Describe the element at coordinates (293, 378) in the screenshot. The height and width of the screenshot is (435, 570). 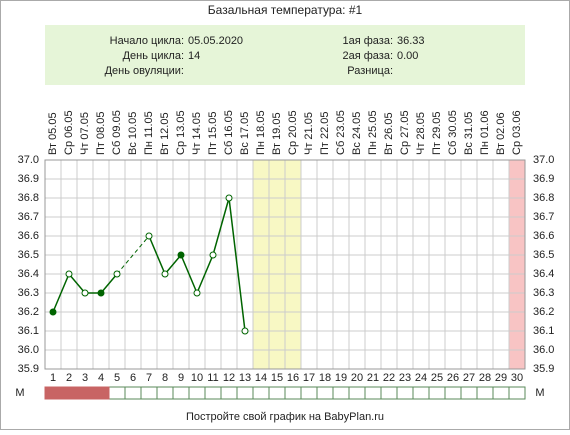
I see `x-tick-label: 16` at that location.